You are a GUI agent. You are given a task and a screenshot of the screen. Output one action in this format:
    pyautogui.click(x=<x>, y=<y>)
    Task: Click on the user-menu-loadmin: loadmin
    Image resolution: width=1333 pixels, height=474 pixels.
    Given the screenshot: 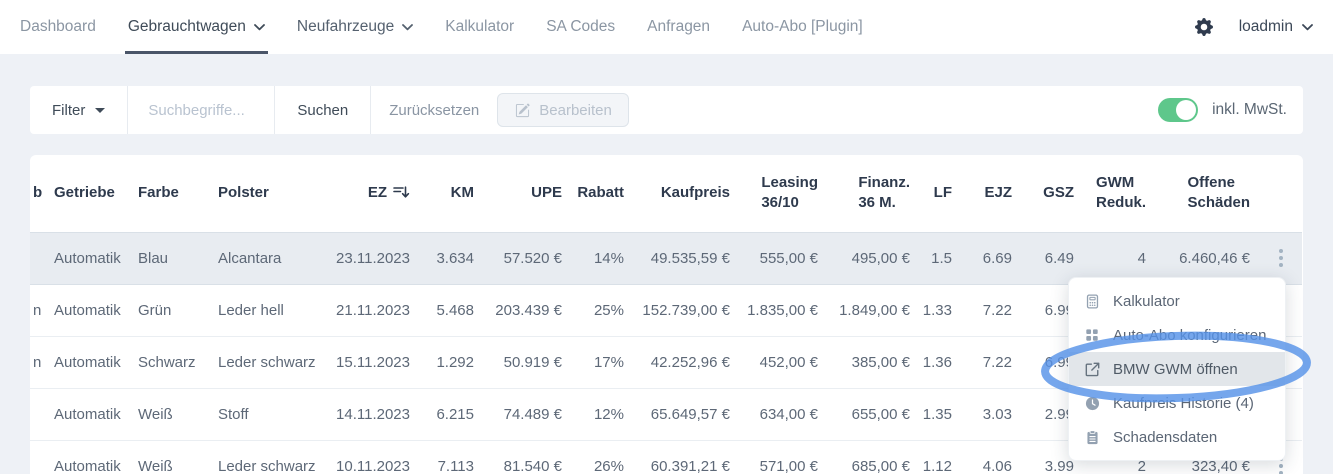 What is the action you would take?
    pyautogui.click(x=1276, y=27)
    